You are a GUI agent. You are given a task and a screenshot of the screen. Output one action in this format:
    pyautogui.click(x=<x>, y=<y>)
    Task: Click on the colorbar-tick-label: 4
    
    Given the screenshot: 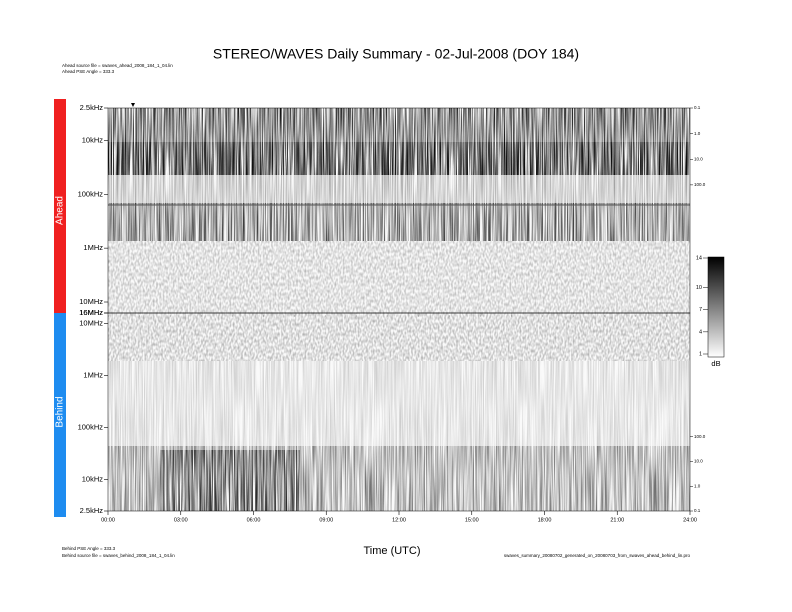 What is the action you would take?
    pyautogui.click(x=700, y=332)
    